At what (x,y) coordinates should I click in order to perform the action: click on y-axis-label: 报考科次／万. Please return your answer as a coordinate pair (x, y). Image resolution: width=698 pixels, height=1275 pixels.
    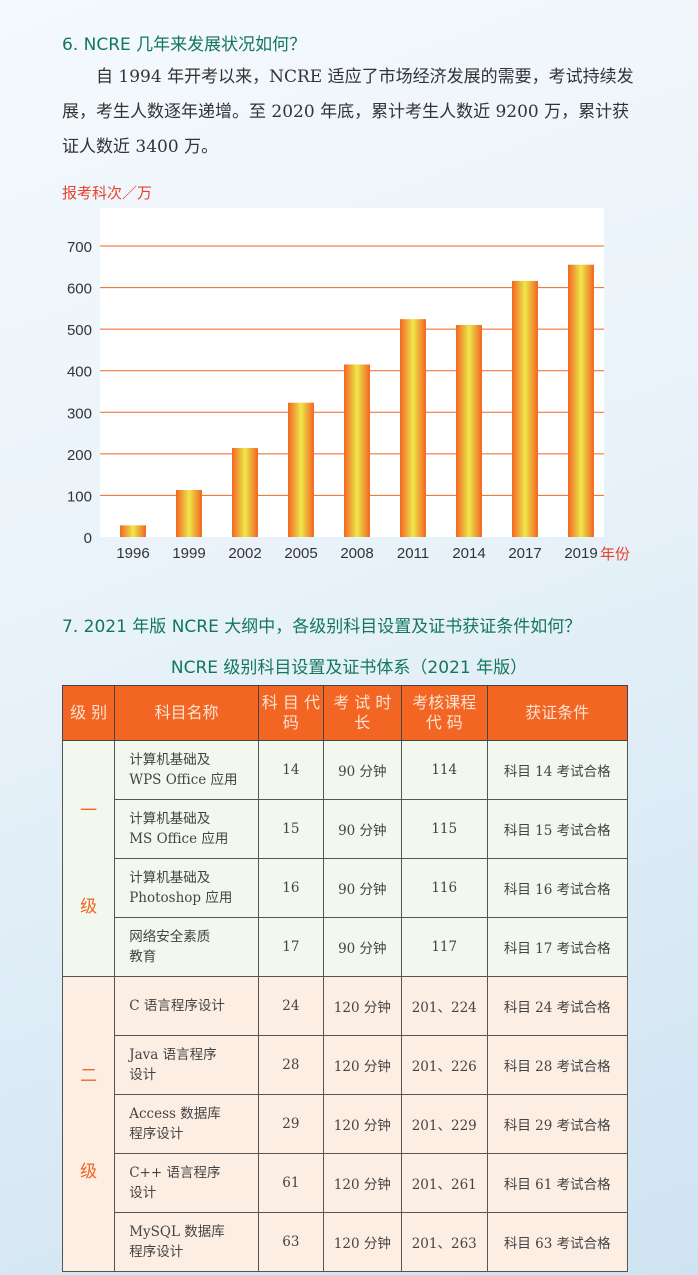
    Looking at the image, I should click on (107, 193).